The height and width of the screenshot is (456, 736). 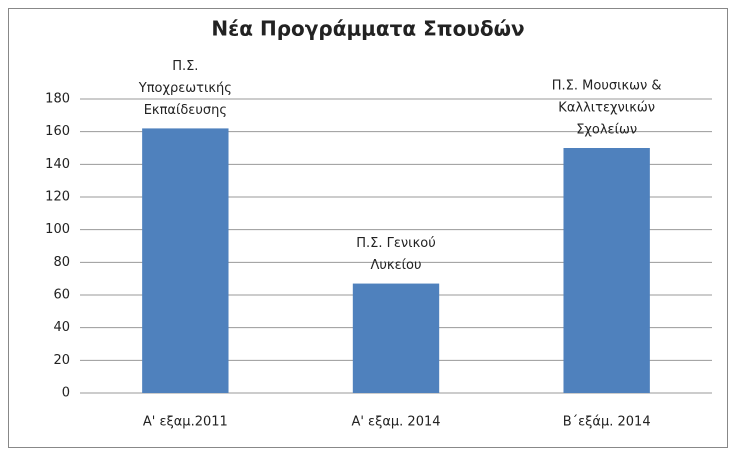 What do you see at coordinates (367, 29) in the screenshot?
I see `chart-title: Νέα Προγράμματα Σπουδών` at bounding box center [367, 29].